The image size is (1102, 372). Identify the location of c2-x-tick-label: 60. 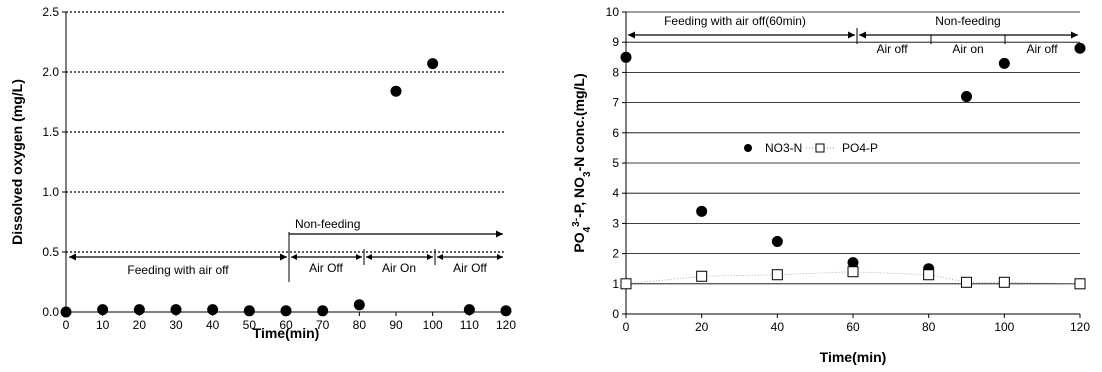
(853, 327).